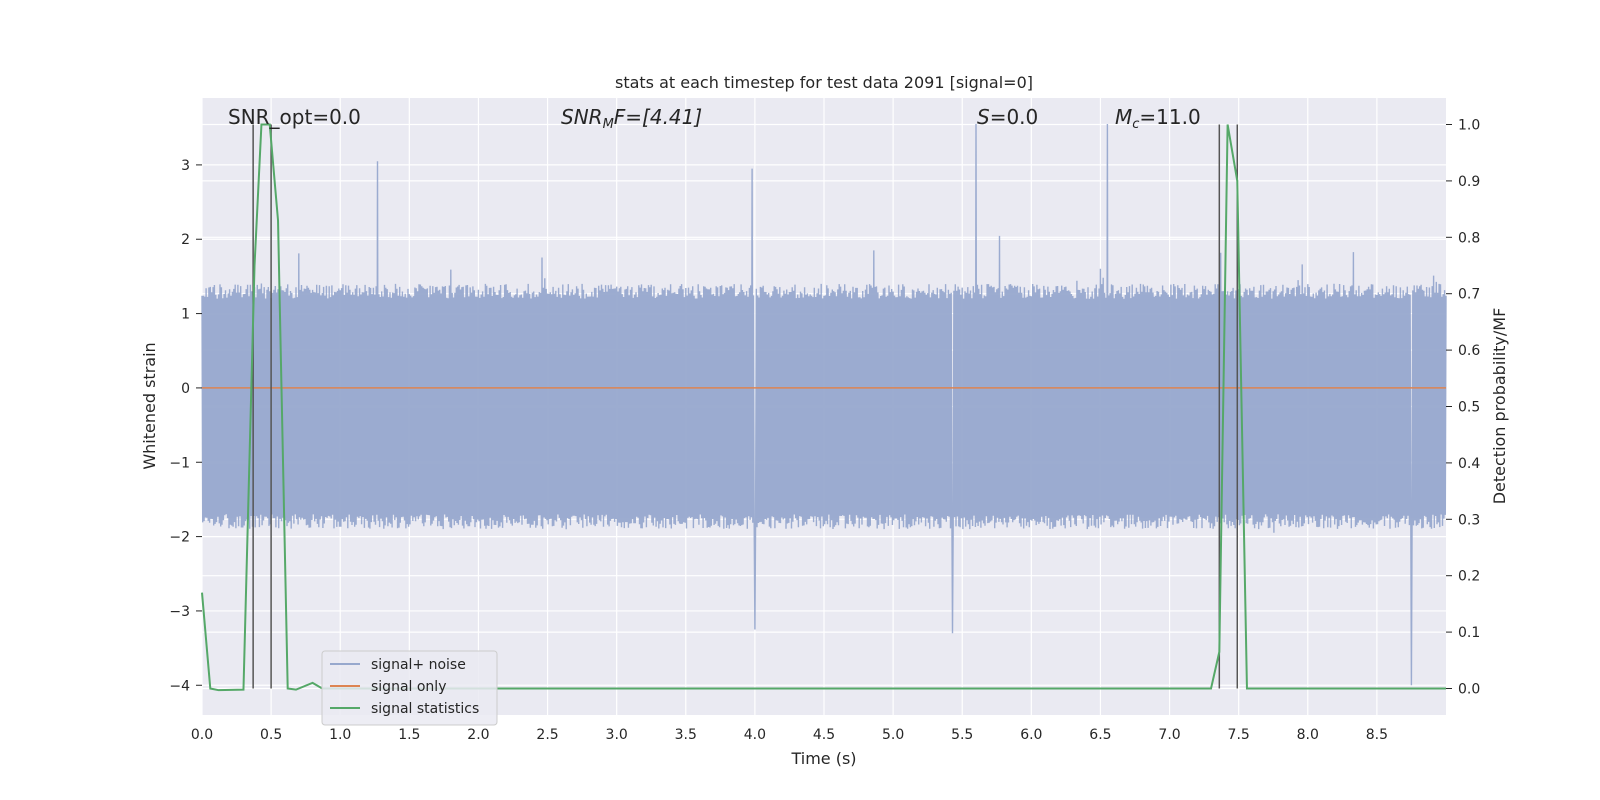  Describe the element at coordinates (1469, 351) in the screenshot. I see `y2-tick-label: 0.6` at that location.